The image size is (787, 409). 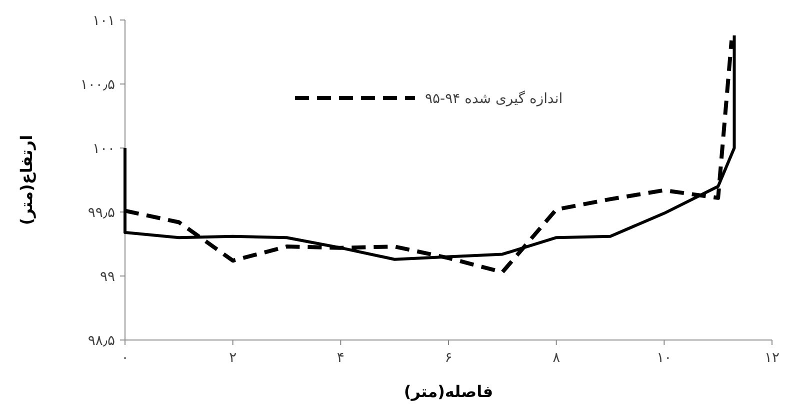 What do you see at coordinates (340, 358) in the screenshot?
I see `x-tick-label: ۴` at bounding box center [340, 358].